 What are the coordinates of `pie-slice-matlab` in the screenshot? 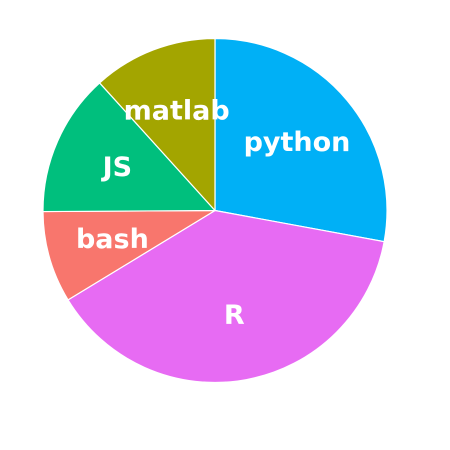 It's located at (157, 124).